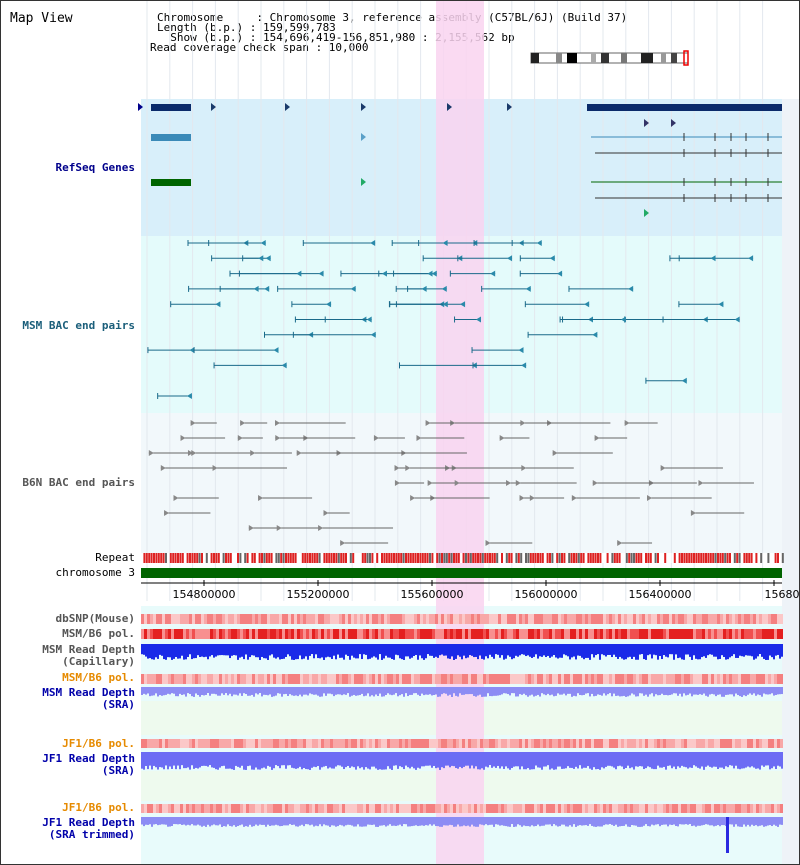 The height and width of the screenshot is (865, 800). What do you see at coordinates (88, 828) in the screenshot?
I see `track-label-jf1-read-depth-trimmed: JF1 Read Depth (SRA trimmed)` at bounding box center [88, 828].